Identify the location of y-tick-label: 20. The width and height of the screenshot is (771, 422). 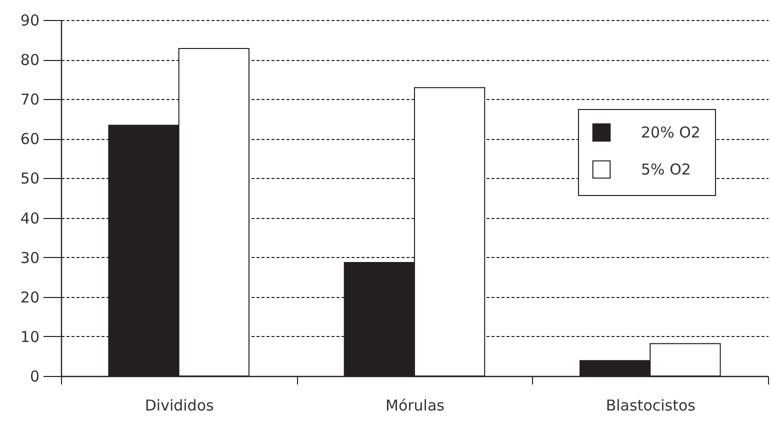
(30, 297).